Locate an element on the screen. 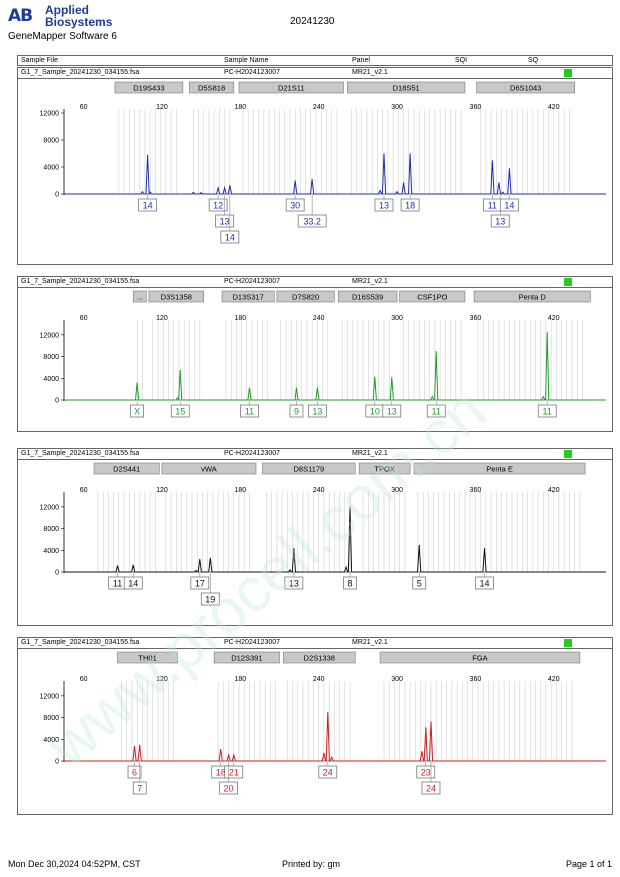 Image resolution: width=620 pixels, height=877 pixels. allele-label: 5 is located at coordinates (419, 584).